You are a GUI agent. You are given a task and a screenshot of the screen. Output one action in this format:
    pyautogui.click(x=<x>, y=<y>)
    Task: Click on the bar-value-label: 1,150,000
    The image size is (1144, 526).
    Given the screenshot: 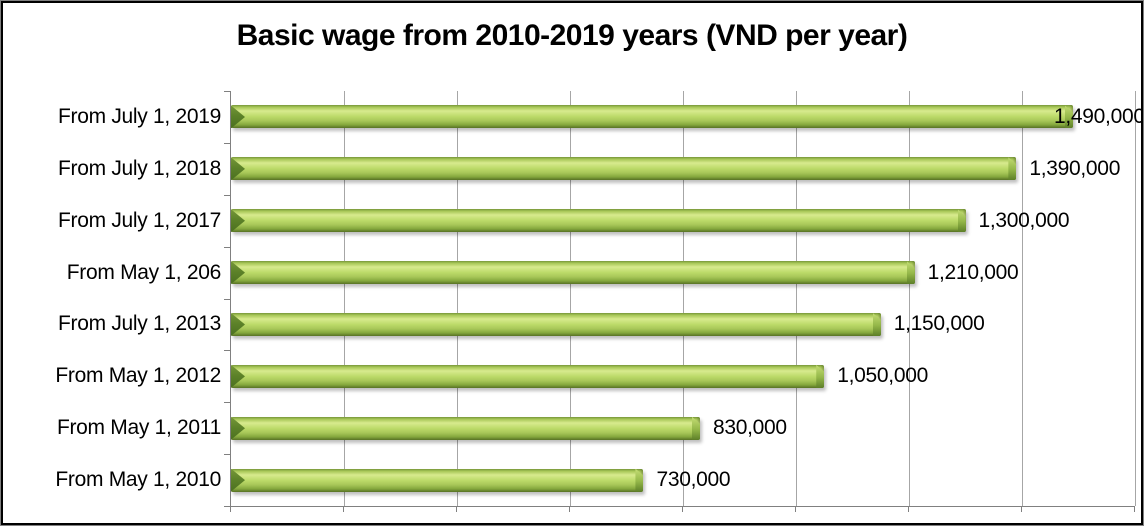 What is the action you would take?
    pyautogui.click(x=939, y=324)
    